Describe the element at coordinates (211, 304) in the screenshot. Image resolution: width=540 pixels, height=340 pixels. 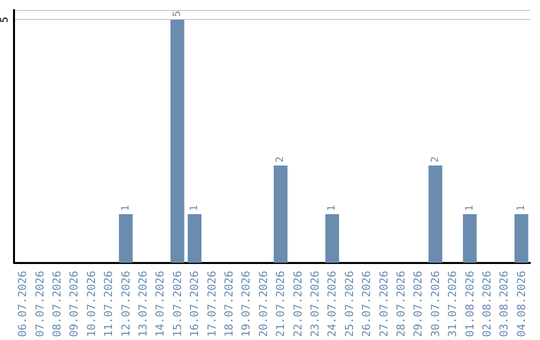
I see `x-tick-label: 17.07.2026` at that location.